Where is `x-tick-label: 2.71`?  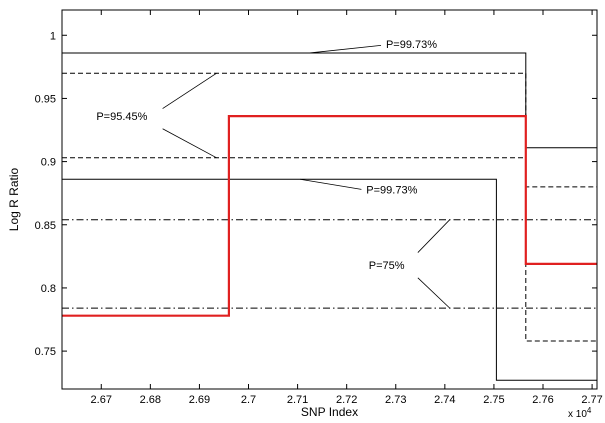 x-tick-label: 2.71 is located at coordinates (297, 400).